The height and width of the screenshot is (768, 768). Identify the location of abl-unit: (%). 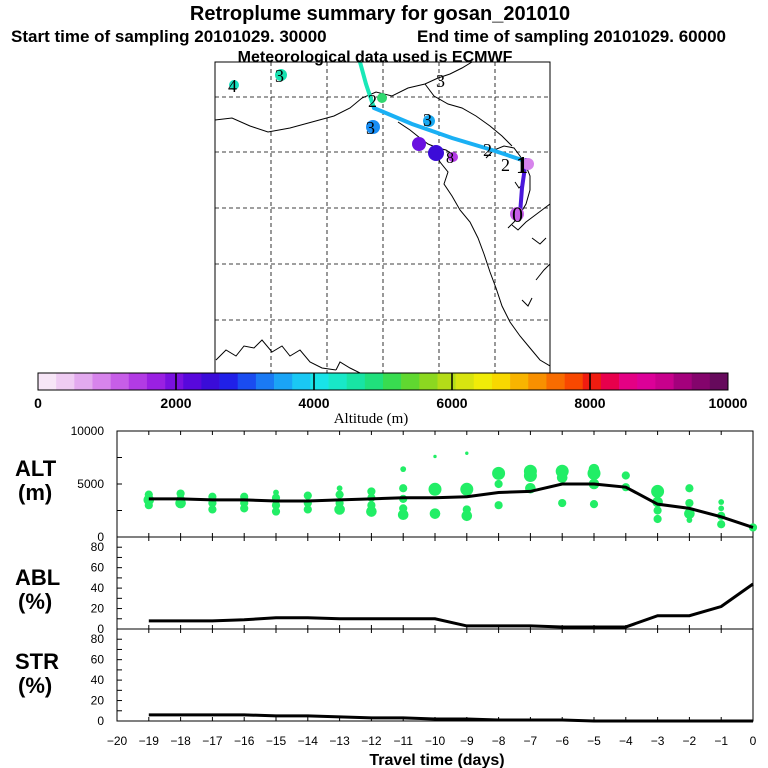
(35, 601).